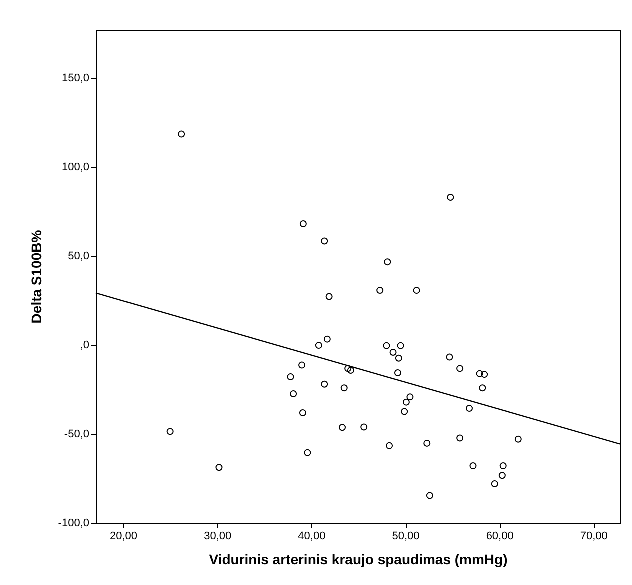 This screenshot has height=585, width=632. I want to click on x-tick-label: 70,00, so click(594, 536).